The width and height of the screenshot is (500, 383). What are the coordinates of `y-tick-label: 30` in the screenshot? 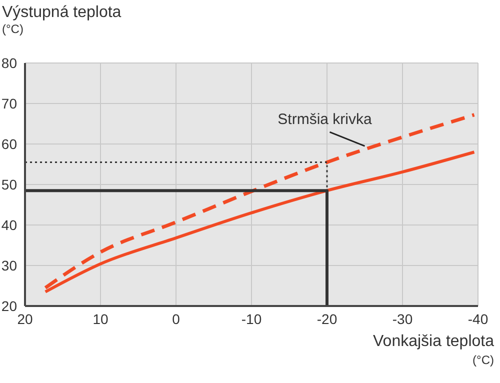 It's located at (9, 265).